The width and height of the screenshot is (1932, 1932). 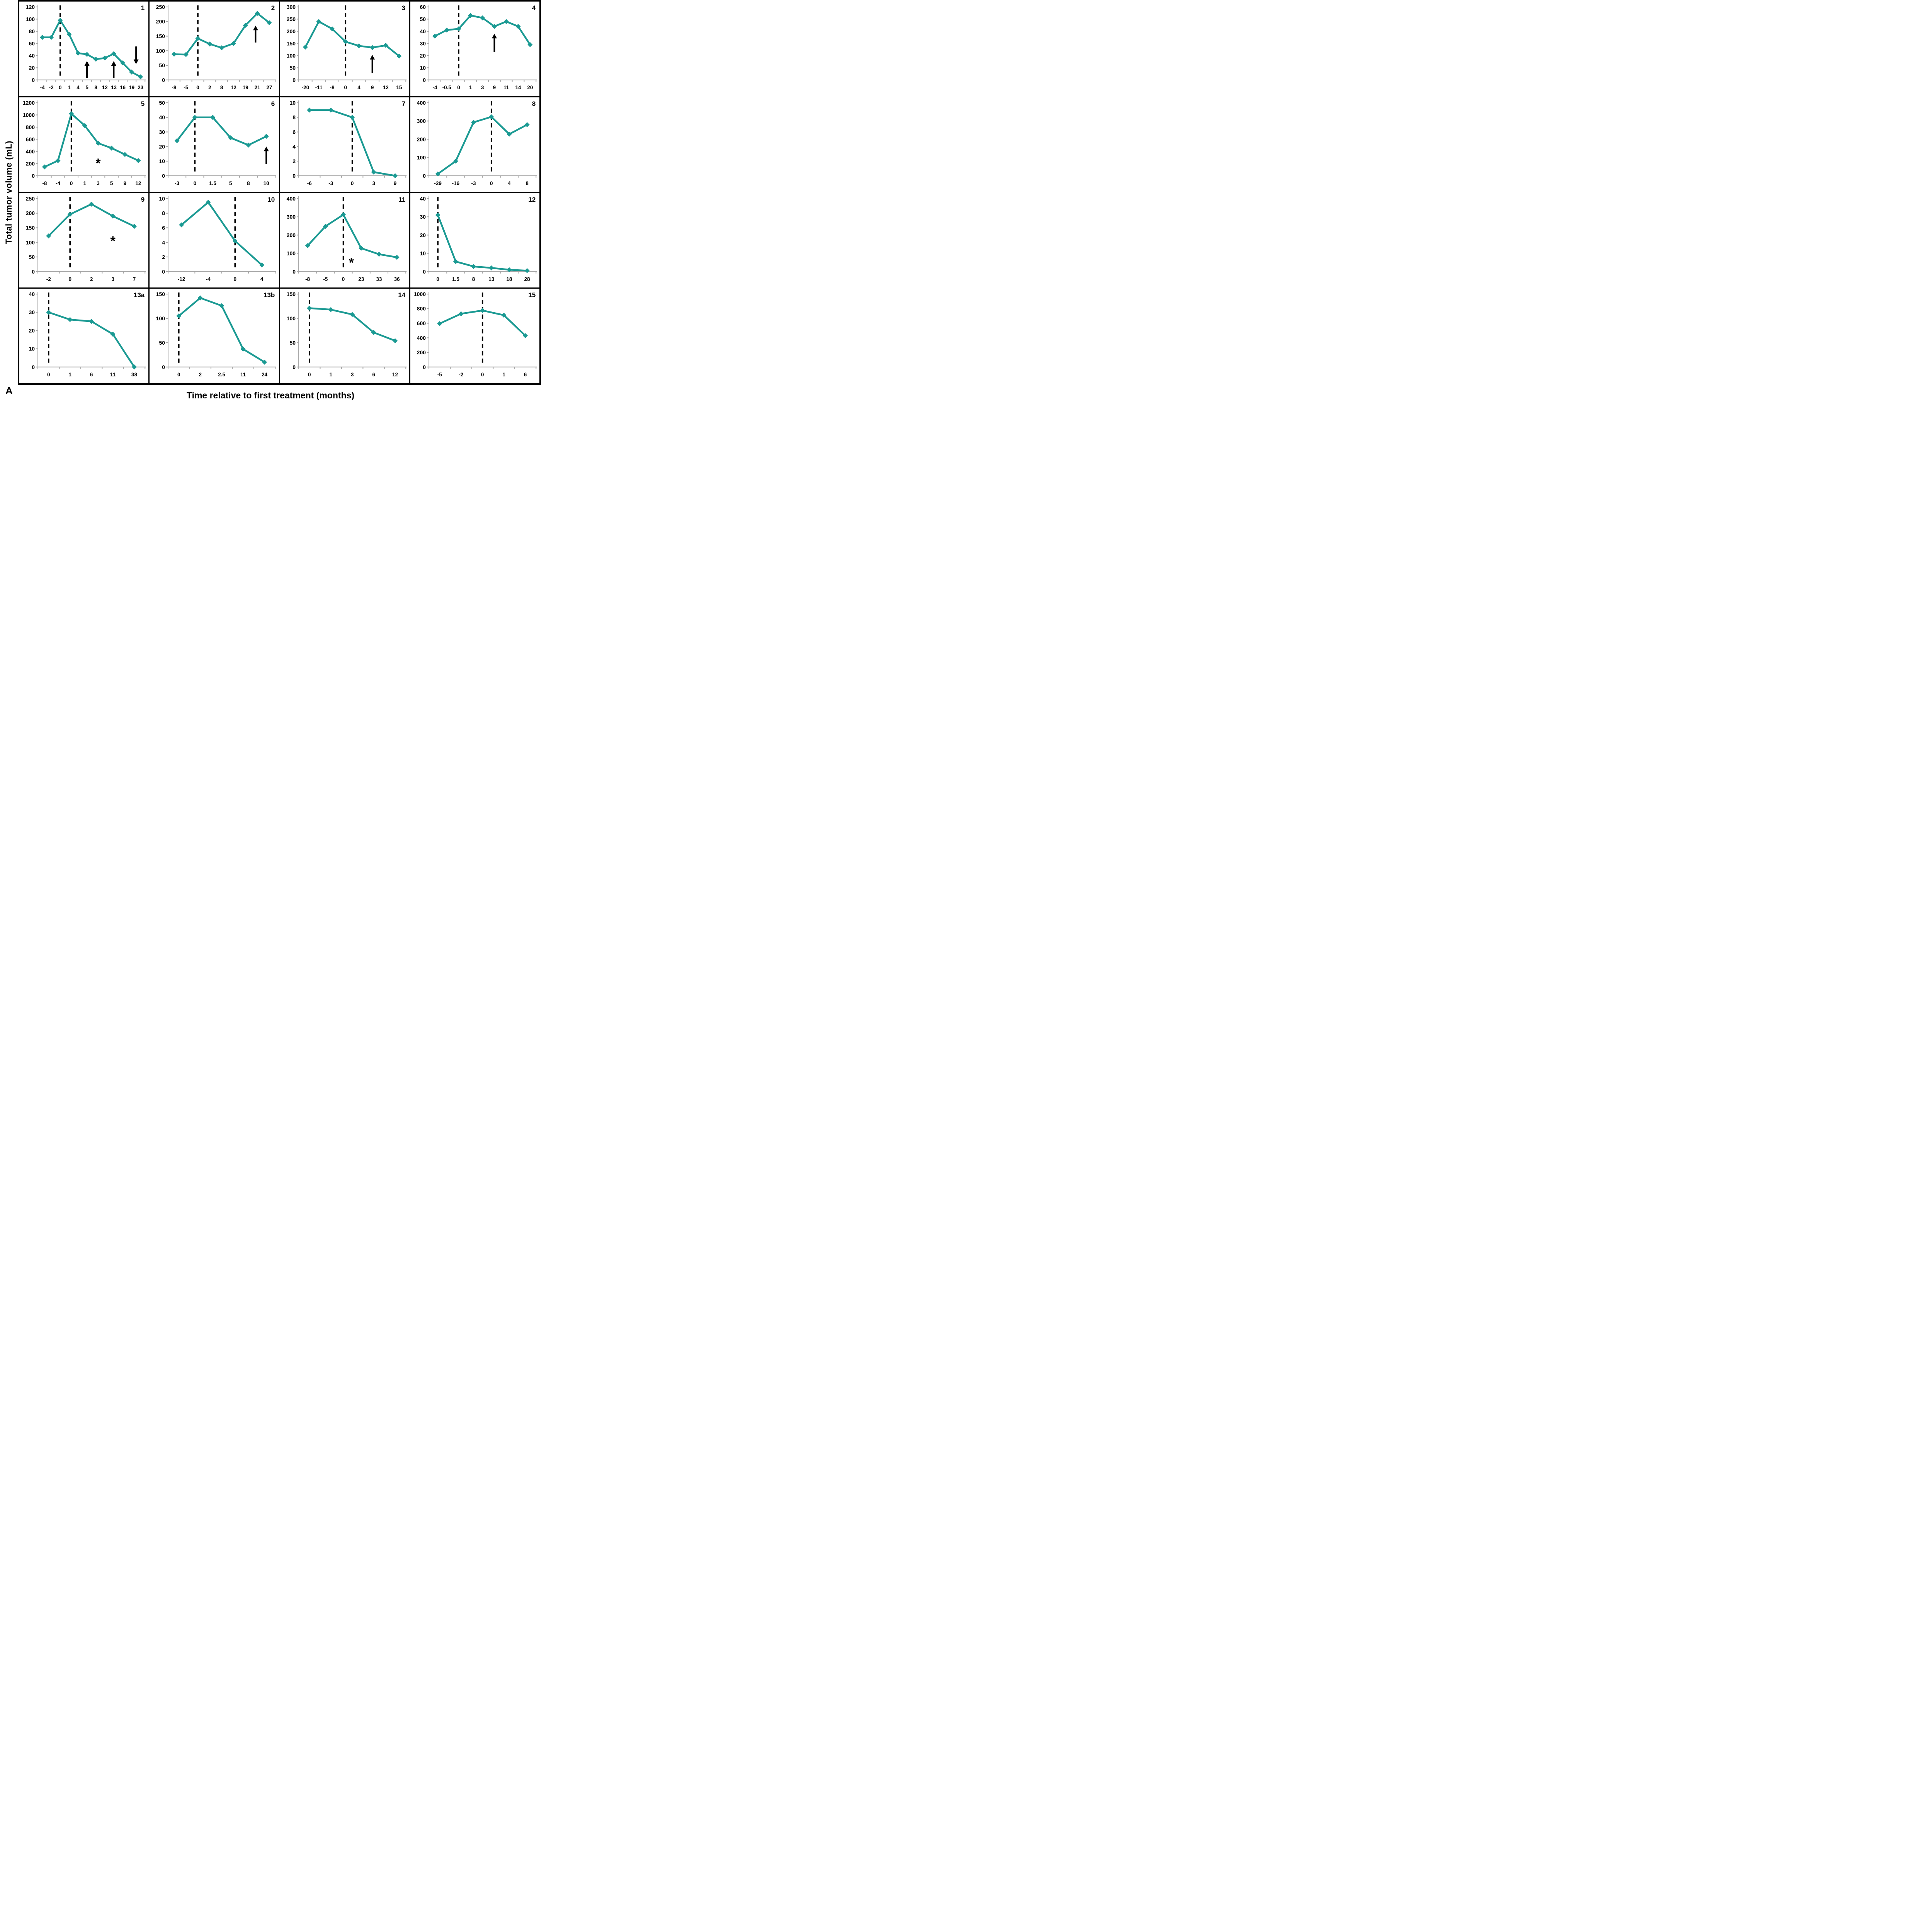 What do you see at coordinates (209, 87) in the screenshot?
I see `x-tick-label: 2` at bounding box center [209, 87].